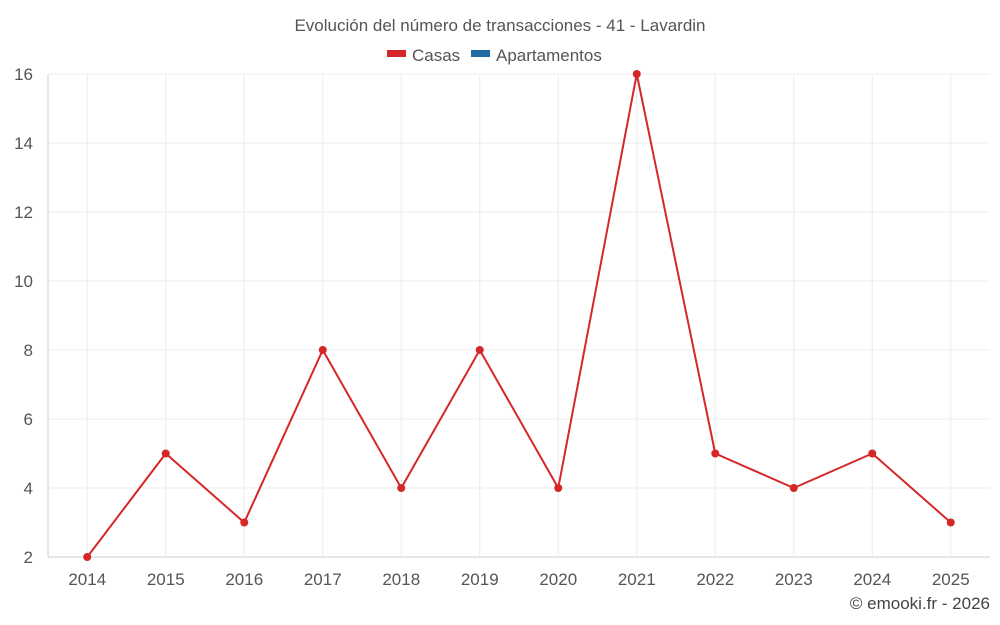  What do you see at coordinates (480, 53) in the screenshot?
I see `legend-swatch-apartamentos` at bounding box center [480, 53].